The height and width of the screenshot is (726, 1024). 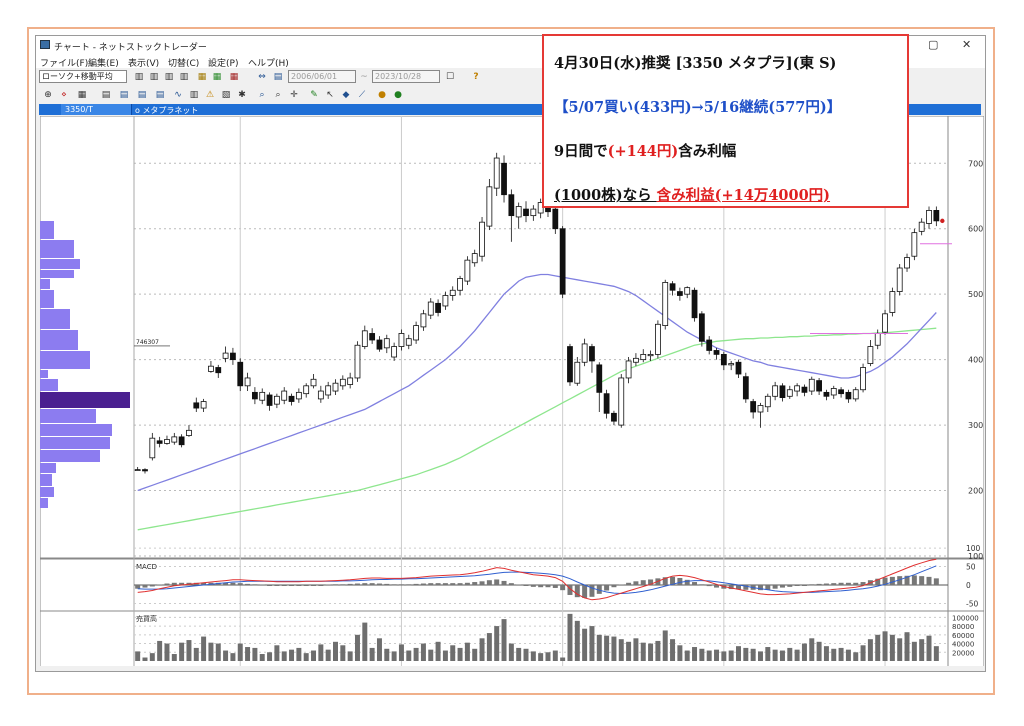 I want to click on indicator-icon: ✱, so click(x=242, y=95).